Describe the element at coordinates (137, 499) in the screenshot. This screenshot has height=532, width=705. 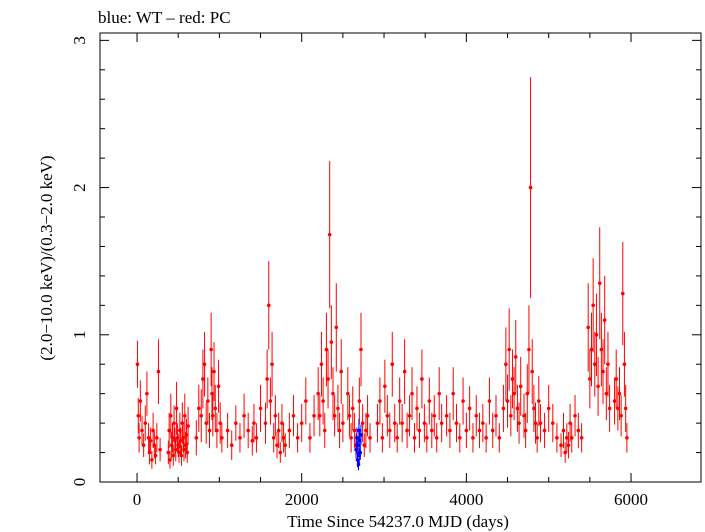
I see `x-tick-label: 0` at that location.